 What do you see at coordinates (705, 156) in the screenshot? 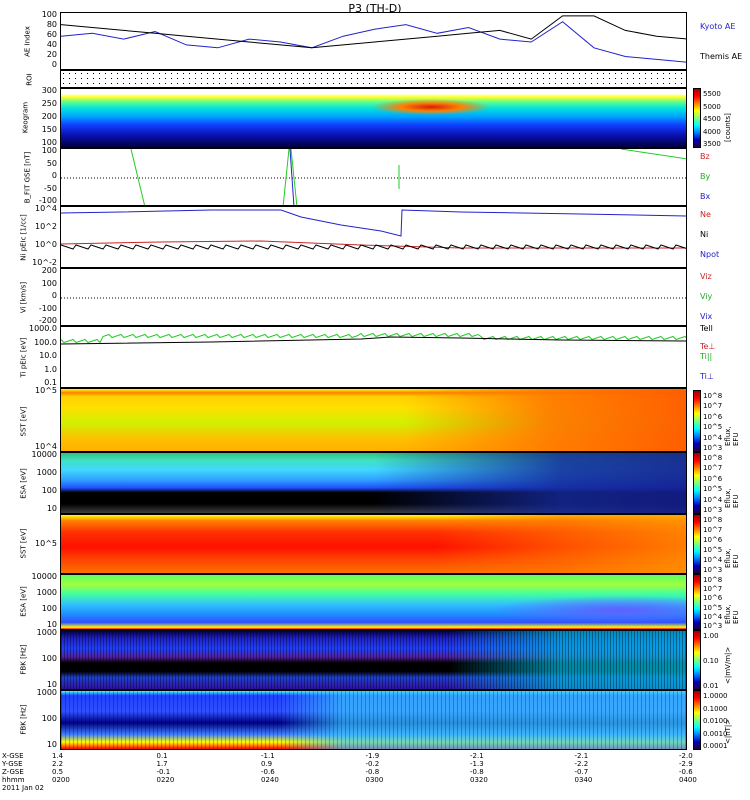
I see `legend-bz: Bz` at bounding box center [705, 156].